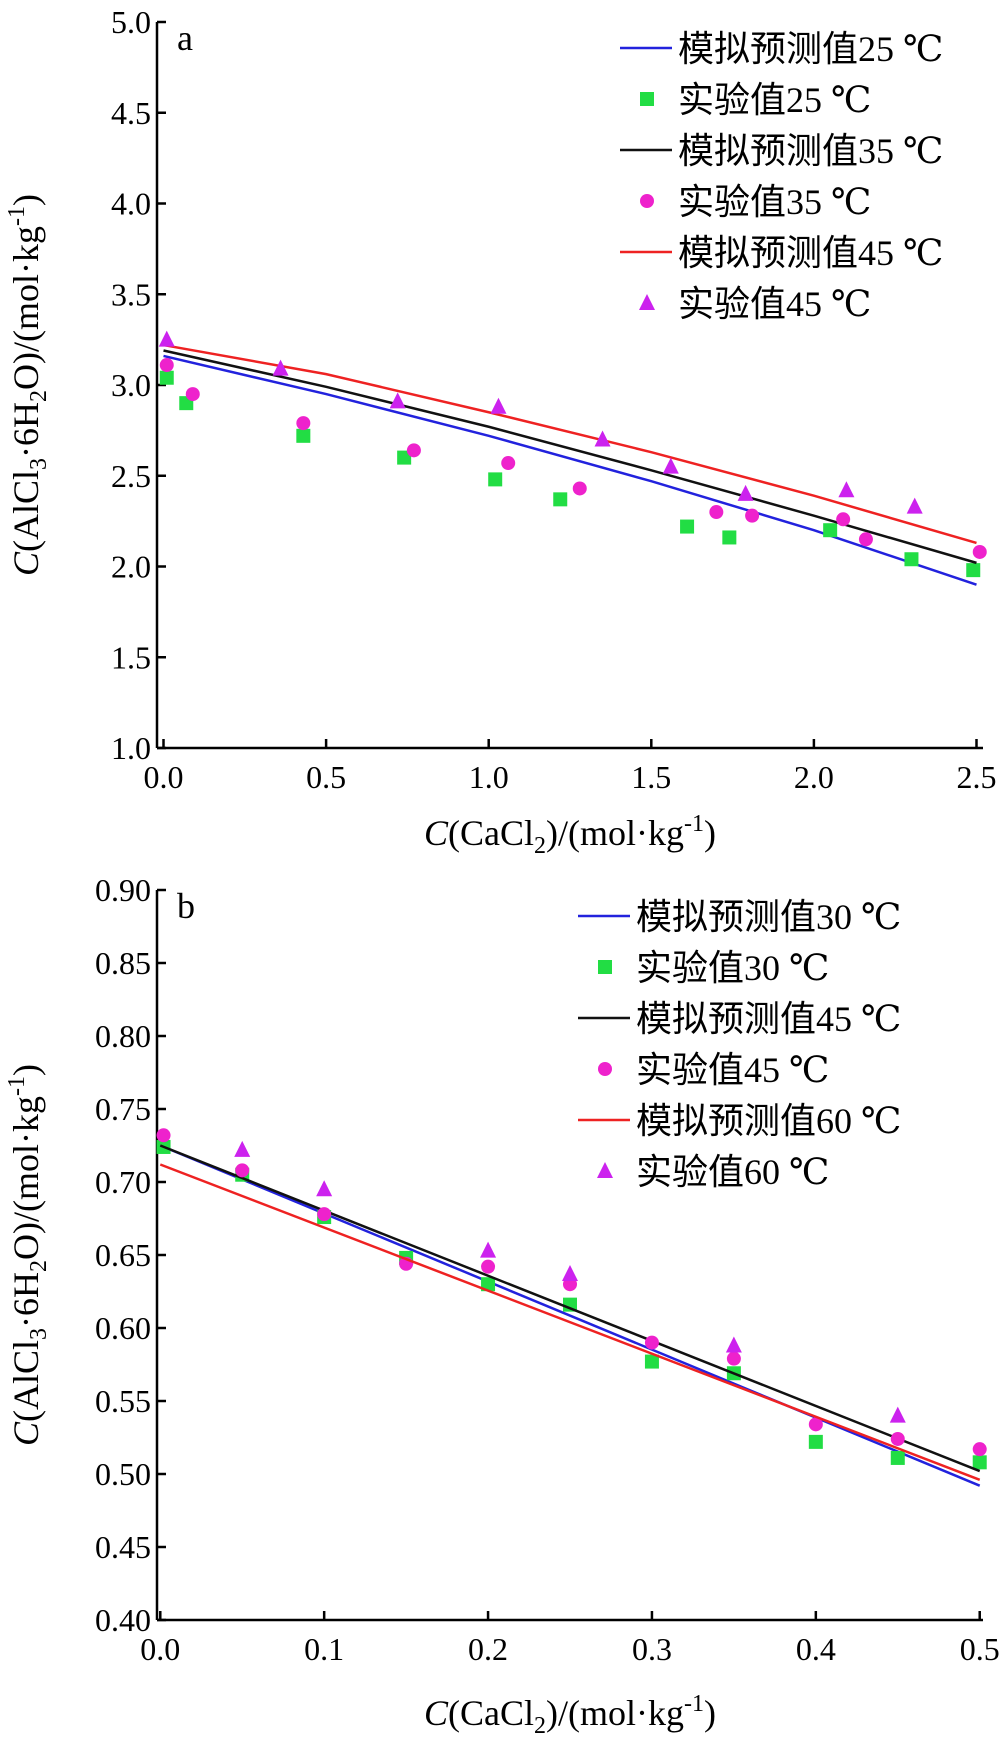 The width and height of the screenshot is (1000, 1750). Describe the element at coordinates (324, 1649) in the screenshot. I see `x-tick-label: 0.1` at that location.